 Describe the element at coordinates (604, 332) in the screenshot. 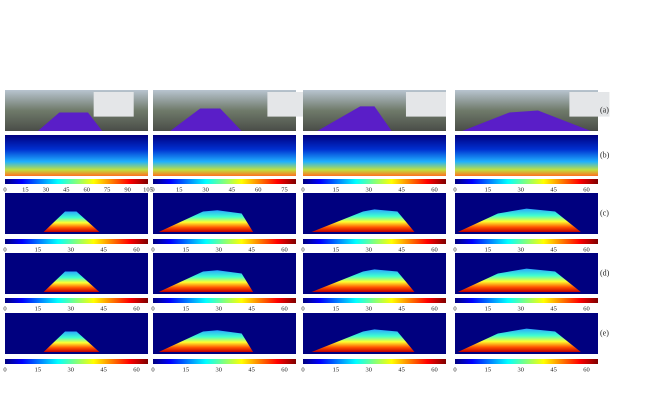

I see `row-label: (e)` at that location.